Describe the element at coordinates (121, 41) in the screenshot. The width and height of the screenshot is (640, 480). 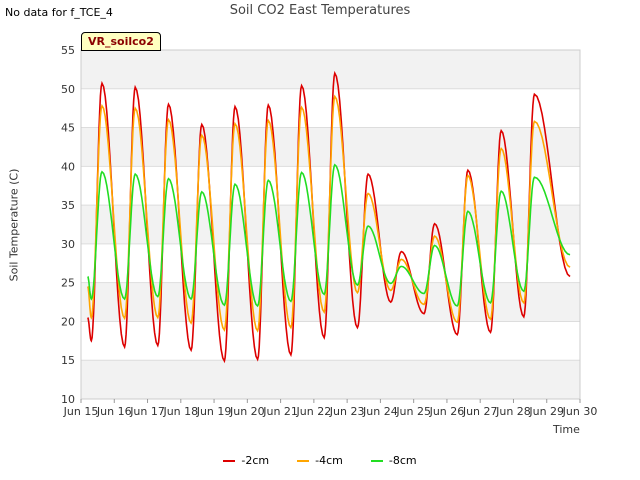
I see `dataset-tag: VR_soilco2` at that location.